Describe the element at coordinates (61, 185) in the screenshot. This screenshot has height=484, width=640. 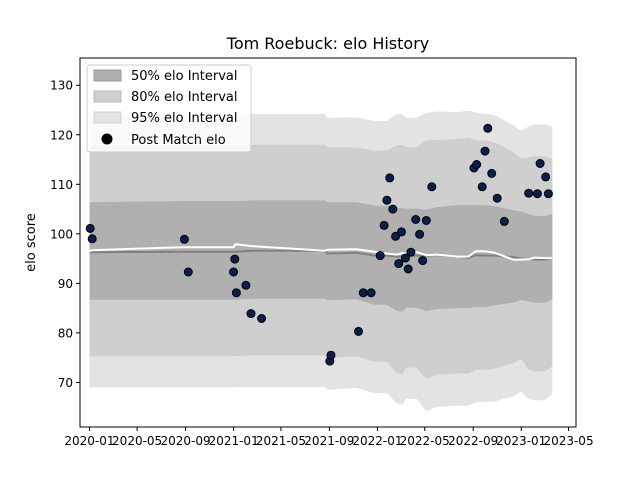
I see `y-tick-label: 110` at that location.